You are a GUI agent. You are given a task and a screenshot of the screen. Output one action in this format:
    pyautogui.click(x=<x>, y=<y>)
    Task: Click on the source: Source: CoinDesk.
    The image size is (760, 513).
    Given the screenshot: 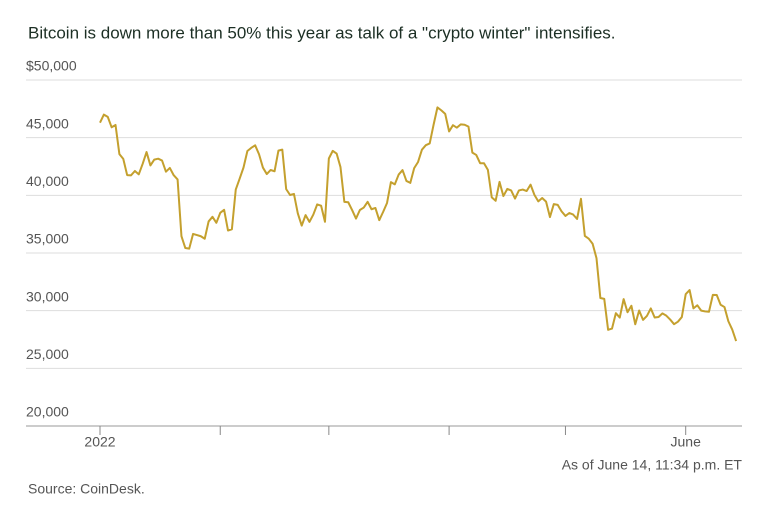 What is the action you would take?
    pyautogui.click(x=86, y=489)
    